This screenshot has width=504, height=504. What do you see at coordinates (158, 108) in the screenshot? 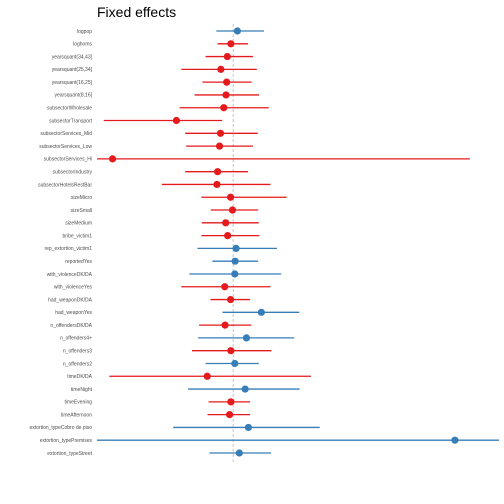
I see `effect-row: subsectorWholesale` at bounding box center [158, 108].